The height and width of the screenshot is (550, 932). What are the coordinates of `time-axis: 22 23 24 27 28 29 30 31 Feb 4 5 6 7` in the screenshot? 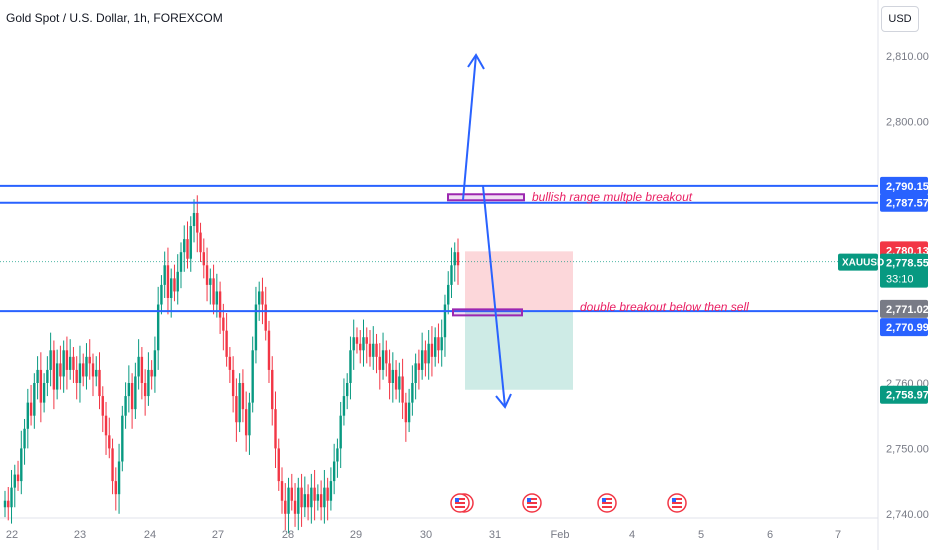 It's located at (423, 535).